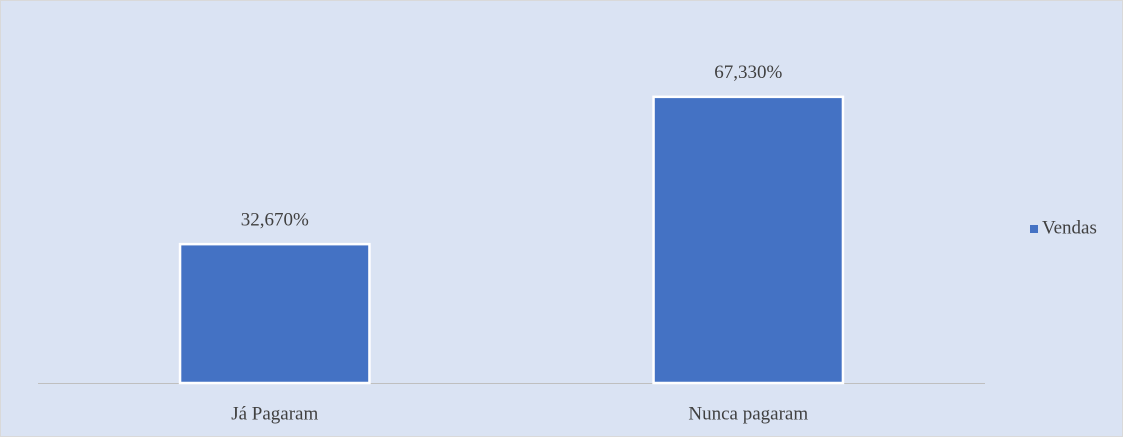 The image size is (1123, 437). What do you see at coordinates (748, 72) in the screenshot?
I see `data-label: 67,330%` at bounding box center [748, 72].